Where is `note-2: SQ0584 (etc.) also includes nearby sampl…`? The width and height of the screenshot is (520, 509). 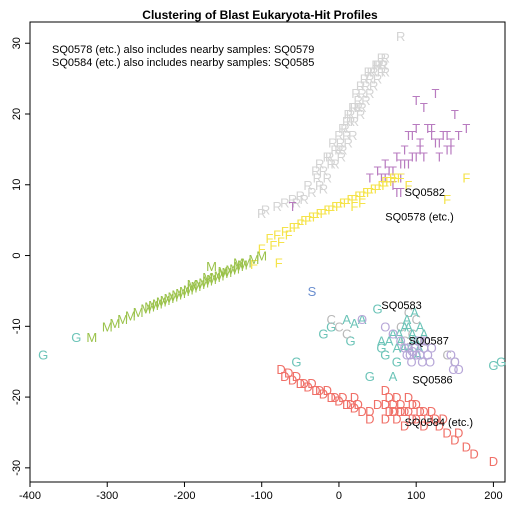
note-2: SQ0584 (etc.) also includes nearby sampl… is located at coordinates (183, 63).